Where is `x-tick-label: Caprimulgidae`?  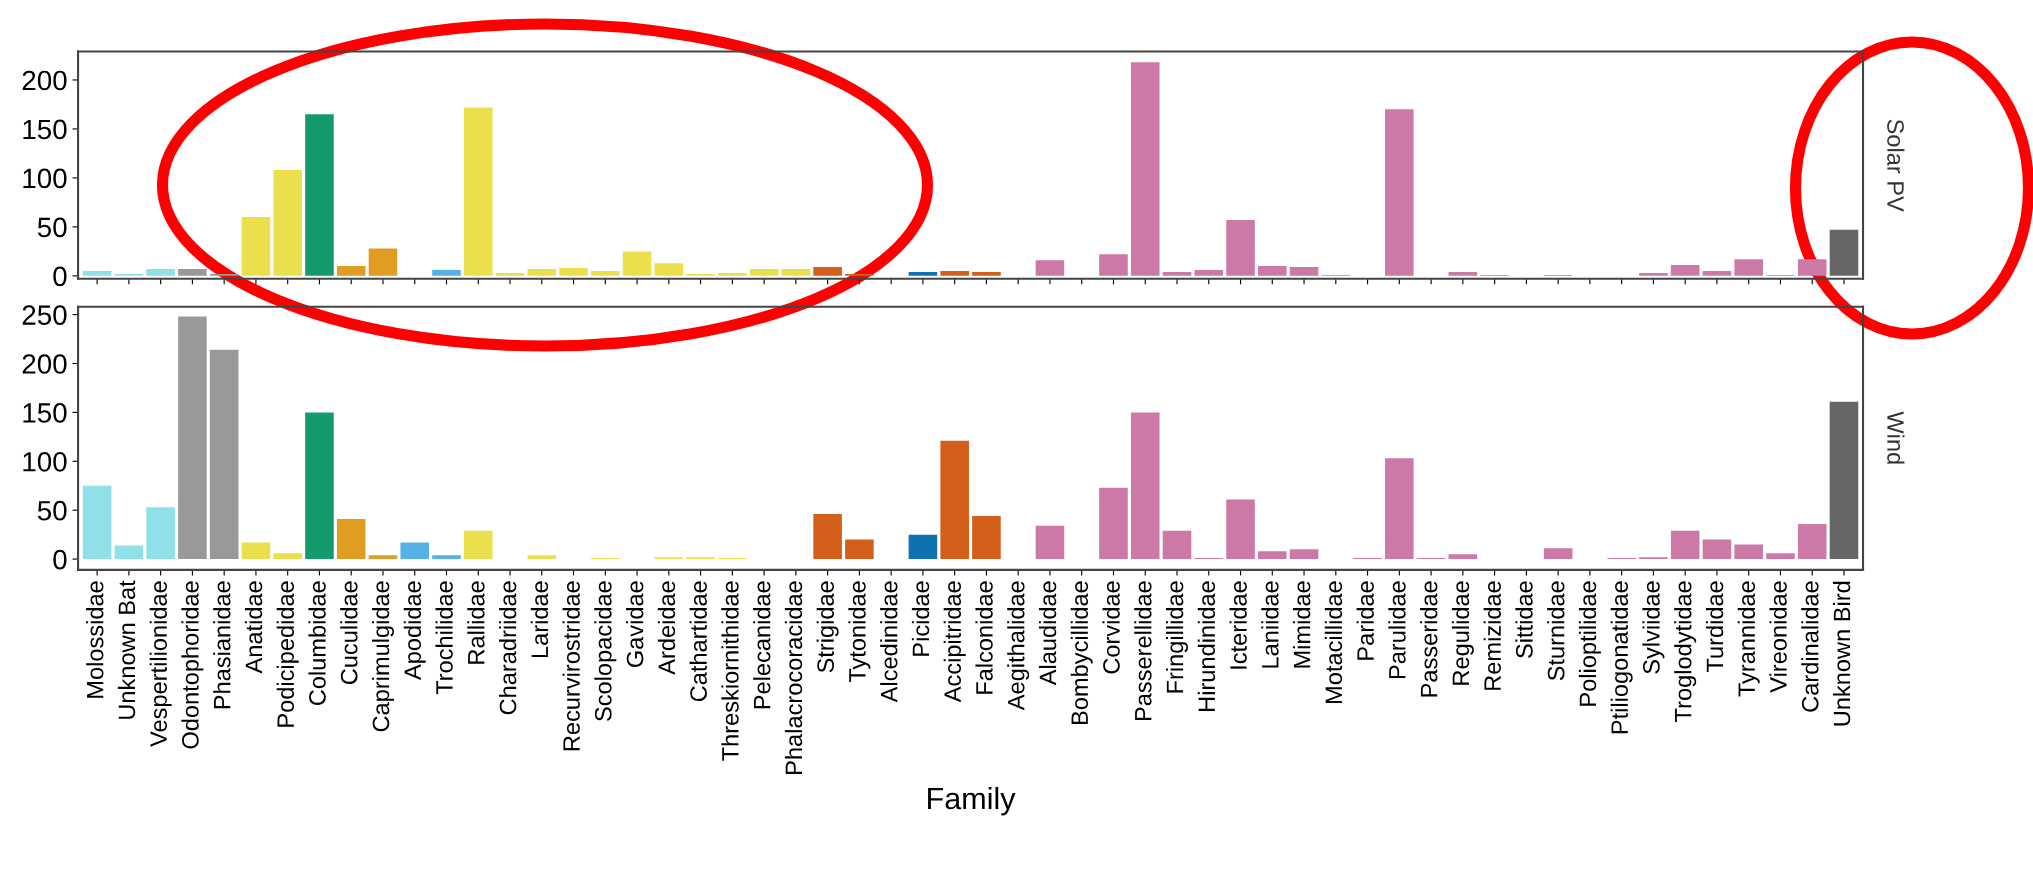 x-tick-label: Caprimulgidae is located at coordinates (382, 656).